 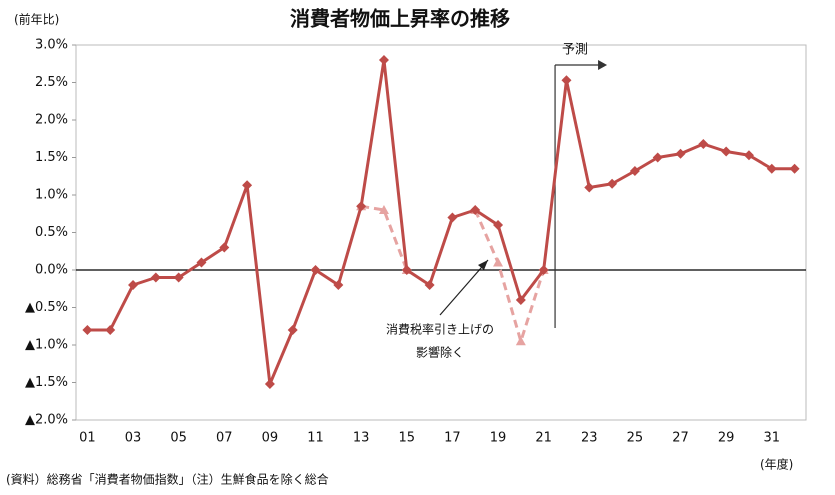 What do you see at coordinates (51, 270) in the screenshot?
I see `y-tick-label: 0.0%` at bounding box center [51, 270].